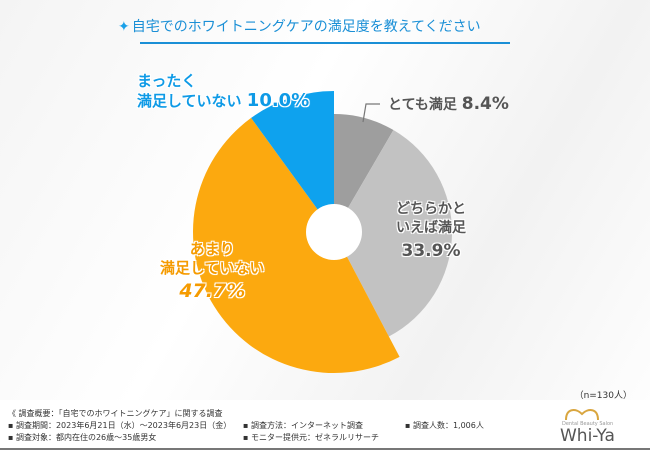  Describe the element at coordinates (325, 43) in the screenshot. I see `title-underline` at that location.